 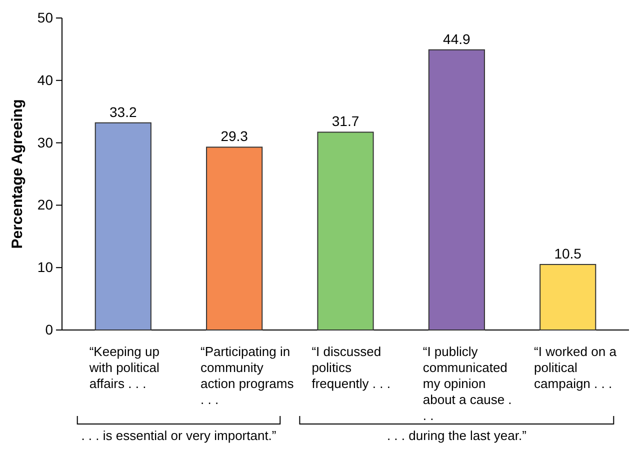 I want to click on y-axis-title: Percentage Agreeing, so click(x=17, y=174).